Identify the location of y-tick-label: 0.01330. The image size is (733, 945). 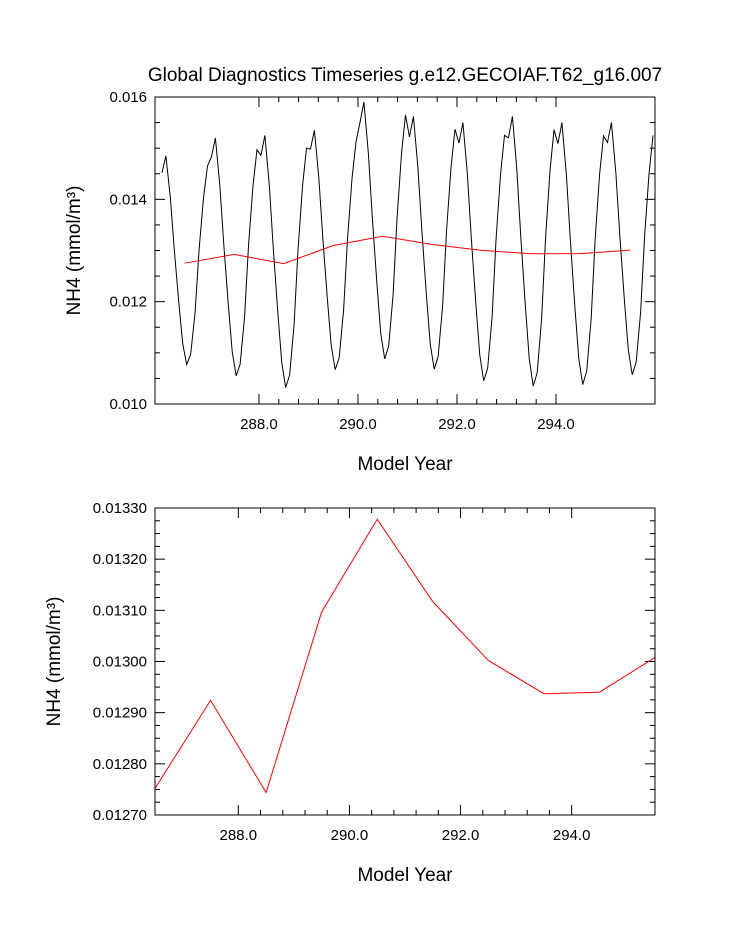
(120, 508).